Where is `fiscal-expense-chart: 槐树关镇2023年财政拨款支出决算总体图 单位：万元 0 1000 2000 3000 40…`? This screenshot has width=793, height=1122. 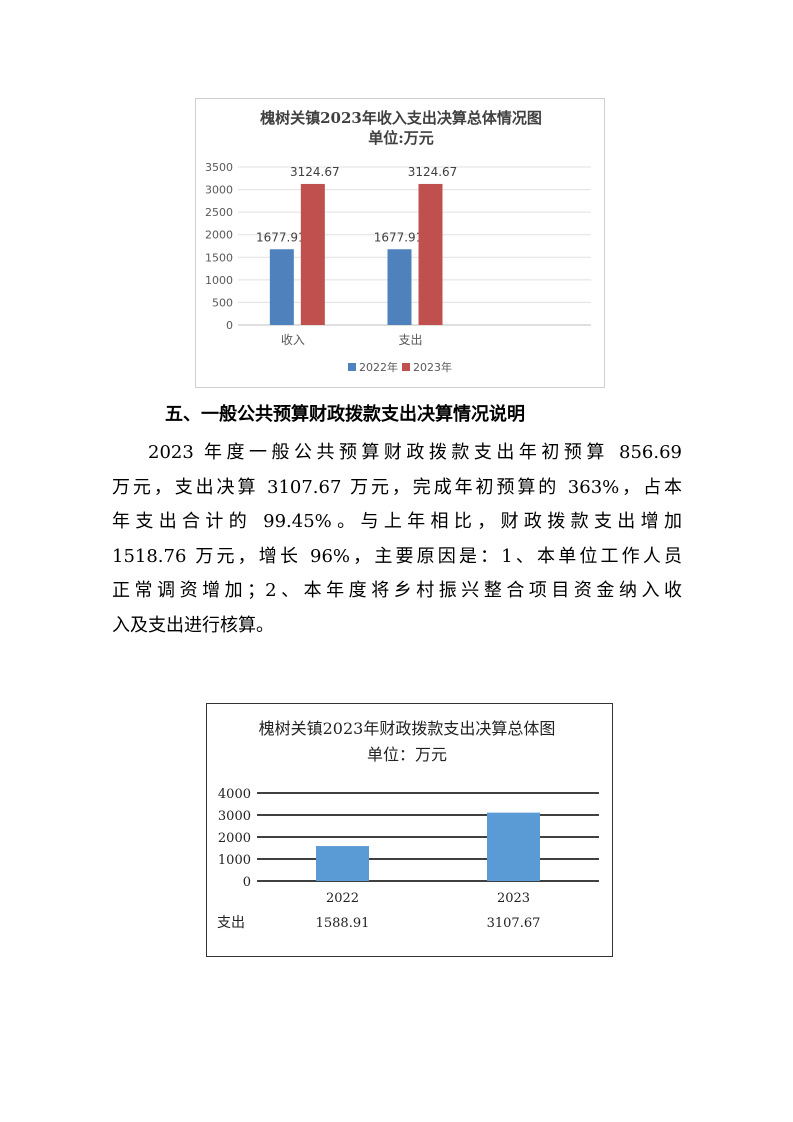 fiscal-expense-chart: 槐树关镇2023年财政拨款支出决算总体图 单位：万元 0 1000 2000 3000 40… is located at coordinates (409, 830).